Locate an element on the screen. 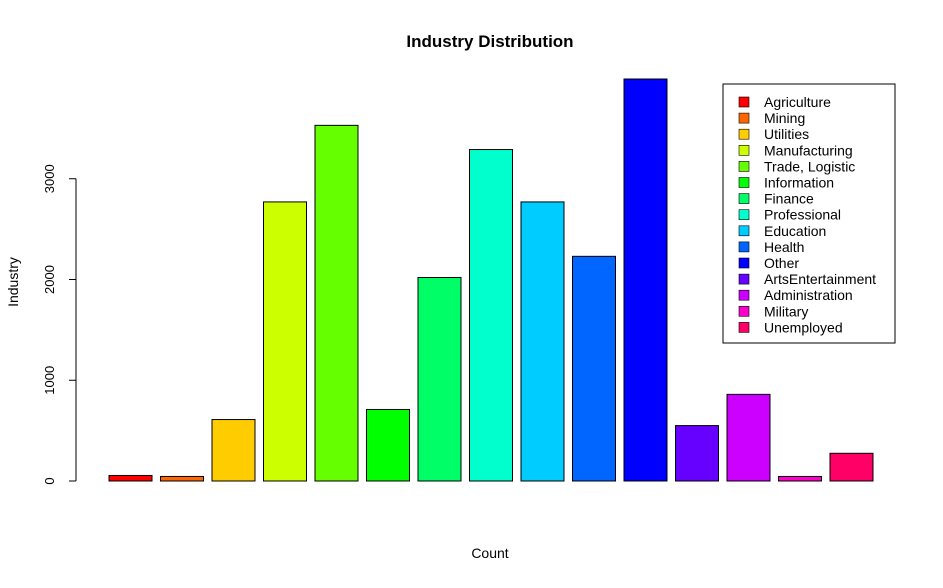 The image size is (943, 588). legend-label: Utilities is located at coordinates (786, 134).